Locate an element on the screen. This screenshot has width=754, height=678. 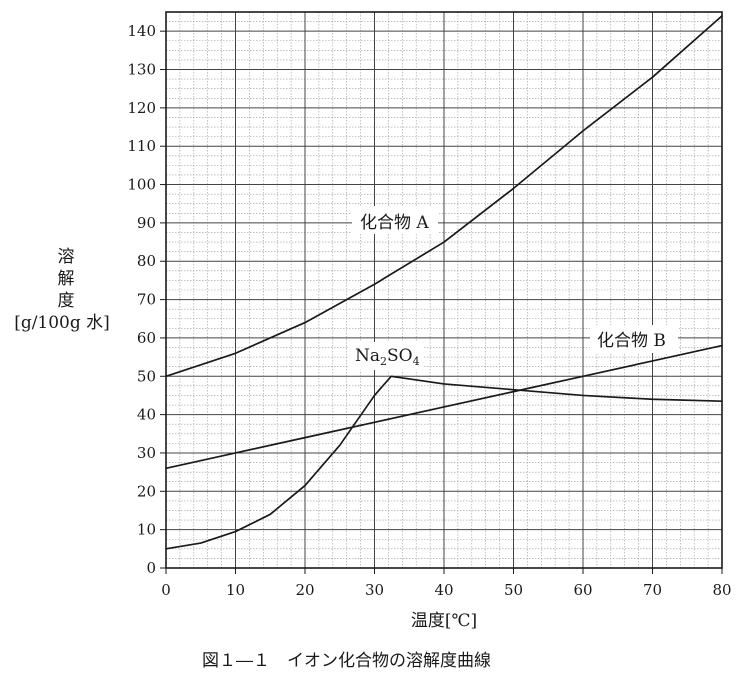
series-label-compound-a: 化合物 A is located at coordinates (394, 223).